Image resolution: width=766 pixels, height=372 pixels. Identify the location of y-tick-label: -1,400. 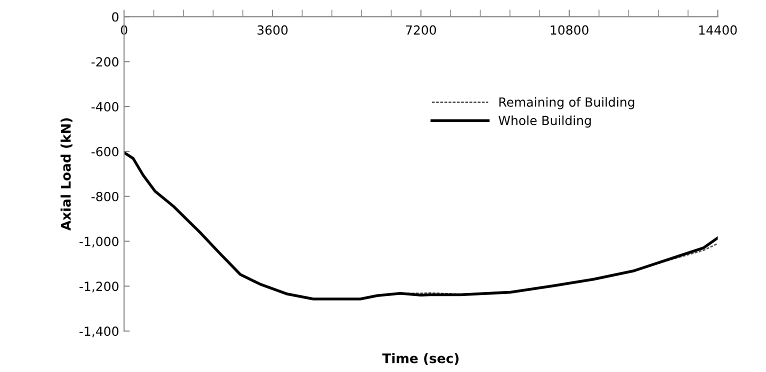
(99, 332).